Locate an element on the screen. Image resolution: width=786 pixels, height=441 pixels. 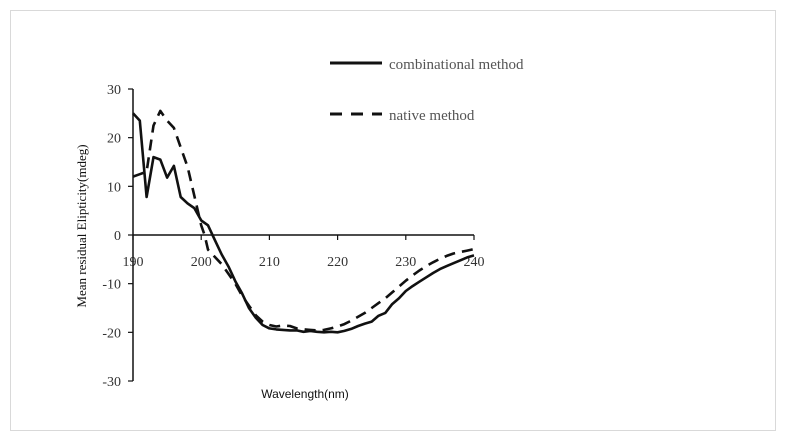
x-axis-title: Wavelength(nm) is located at coordinates (305, 394).